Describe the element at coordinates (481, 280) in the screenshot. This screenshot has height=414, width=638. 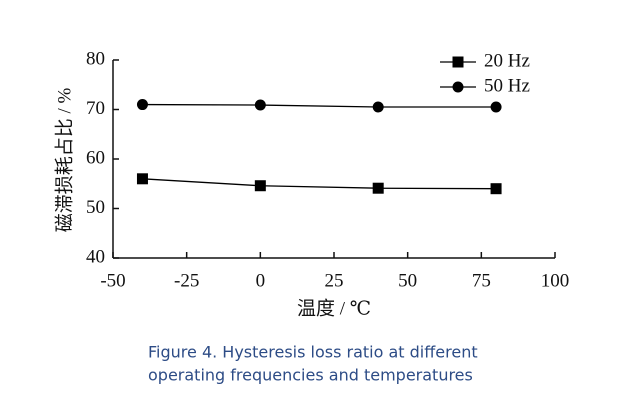
I see `x-tick-label: 75` at that location.